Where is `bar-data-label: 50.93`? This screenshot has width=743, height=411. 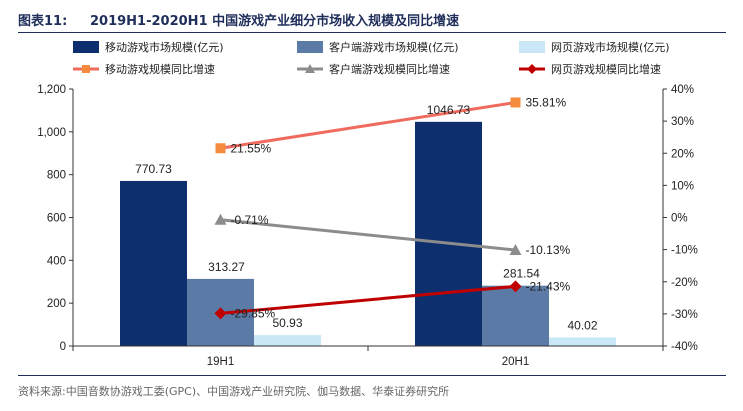 bar-data-label: 50.93 is located at coordinates (287, 323).